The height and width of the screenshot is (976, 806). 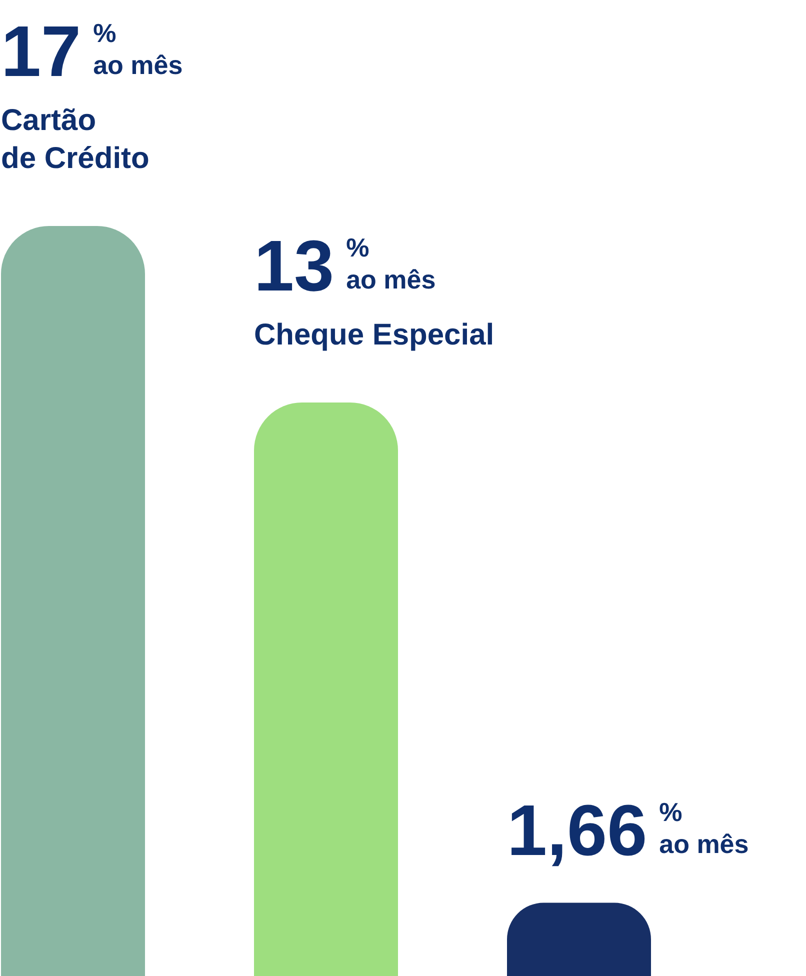 I want to click on x-tick-label: Cartão de Crédito, so click(x=75, y=139).